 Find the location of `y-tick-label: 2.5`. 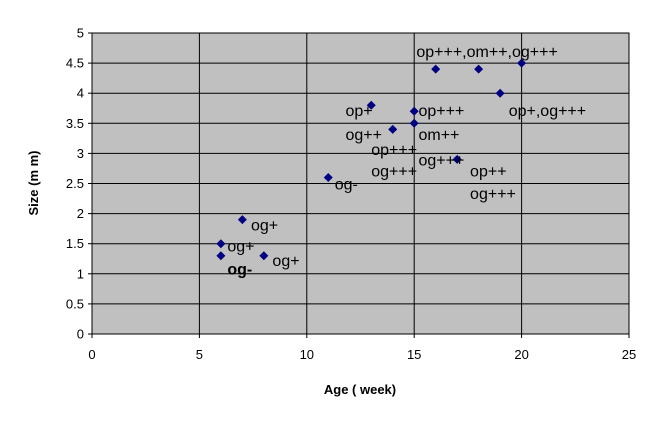

y-tick-label: 2.5 is located at coordinates (75, 183).